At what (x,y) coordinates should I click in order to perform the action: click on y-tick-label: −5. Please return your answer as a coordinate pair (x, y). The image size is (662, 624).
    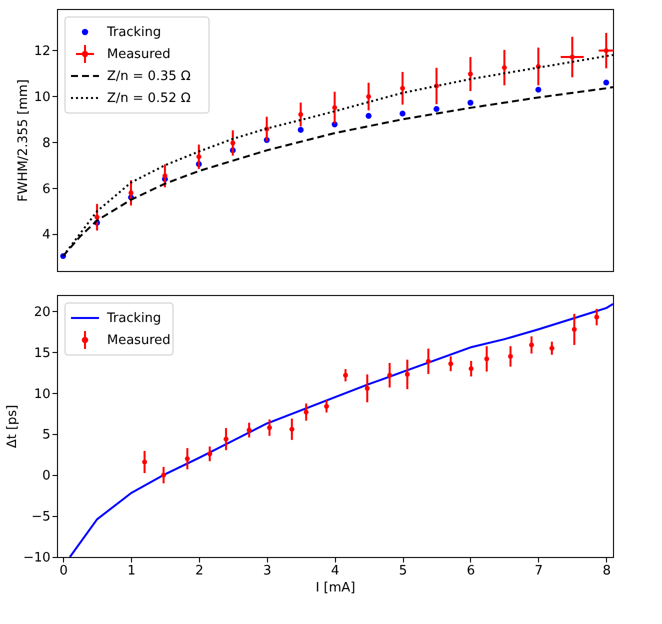
    Looking at the image, I should click on (40, 517).